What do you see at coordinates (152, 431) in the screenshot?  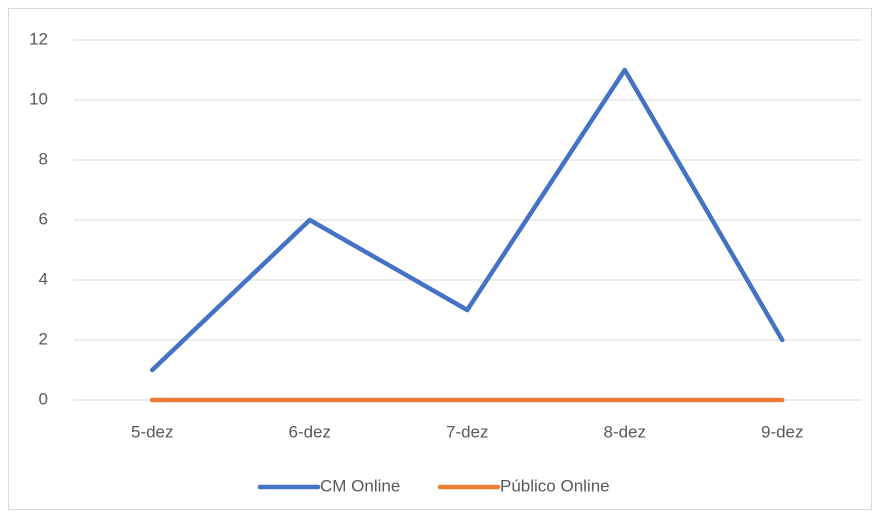 I see `x-tick-label: 5-dez` at bounding box center [152, 431].